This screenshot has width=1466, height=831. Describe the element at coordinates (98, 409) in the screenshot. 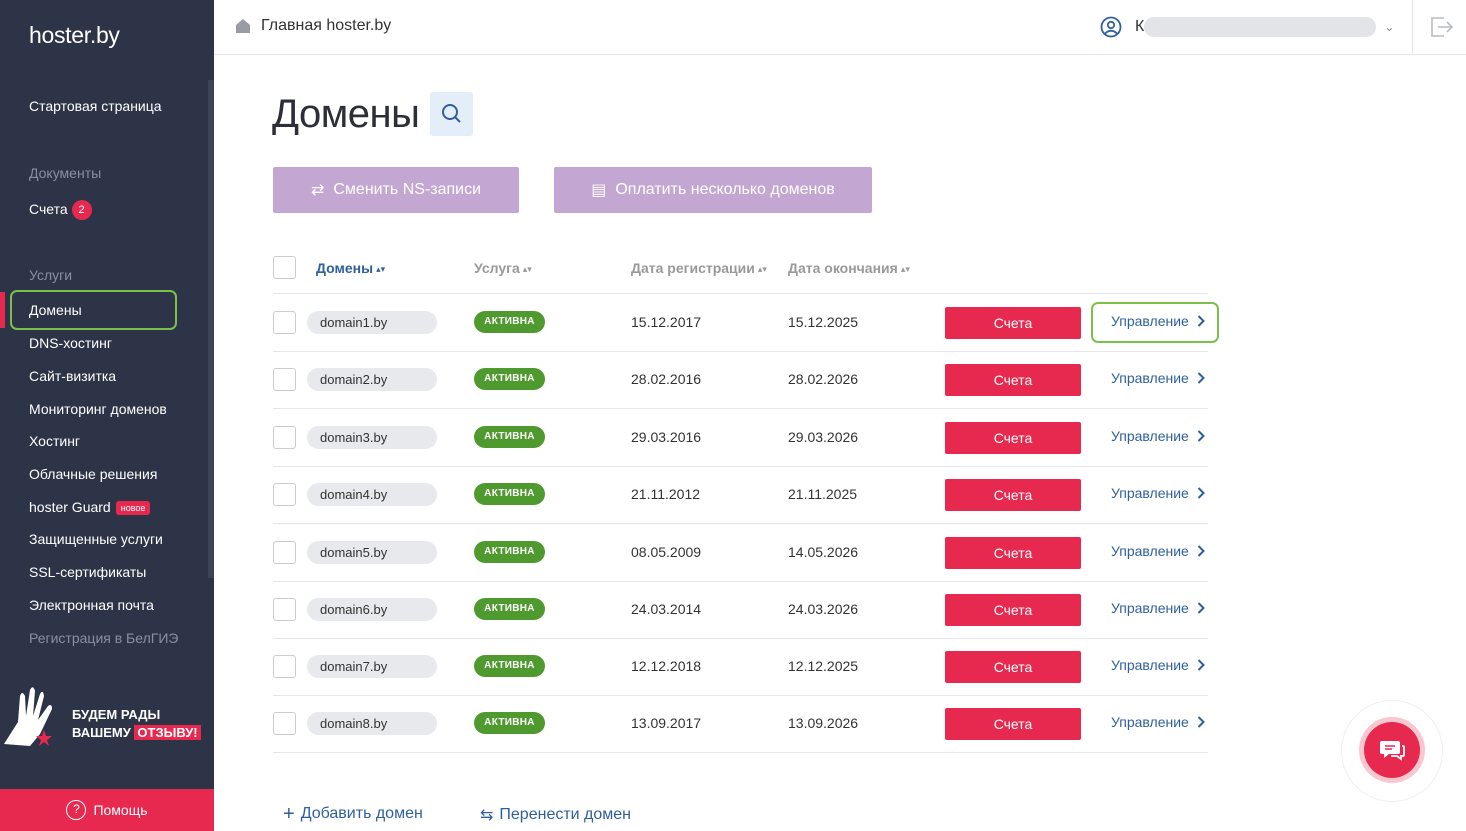

I see `sidebar-item-domain-monitoring: Мониторинг доменов` at that location.